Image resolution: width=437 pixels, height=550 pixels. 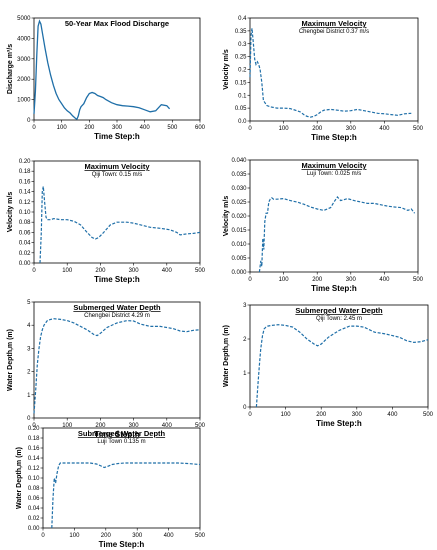 What do you see at coordinates (241, 83) in the screenshot?
I see `y-tick-label: 0.15` at bounding box center [241, 83].